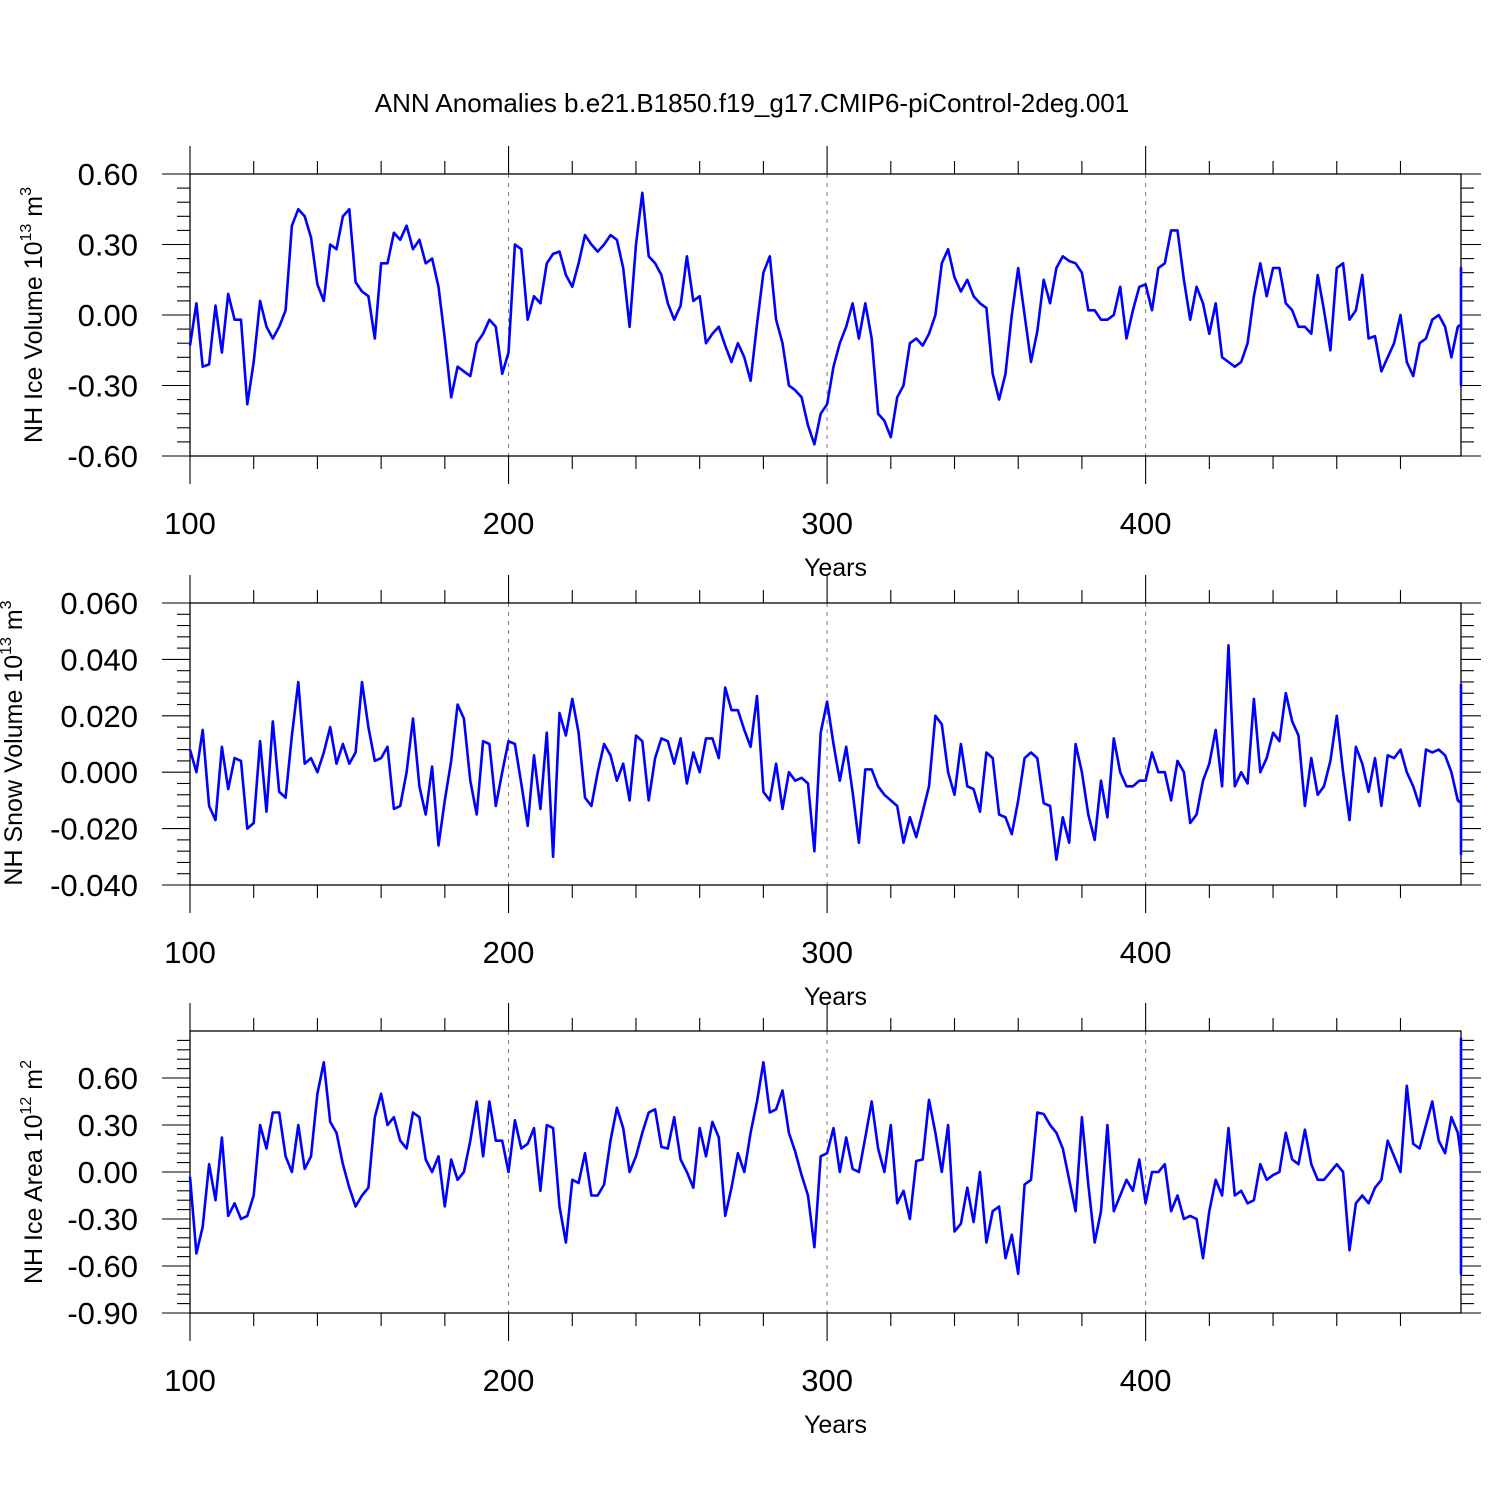  I want to click on y-tick-label: 0.020, so click(99, 716).